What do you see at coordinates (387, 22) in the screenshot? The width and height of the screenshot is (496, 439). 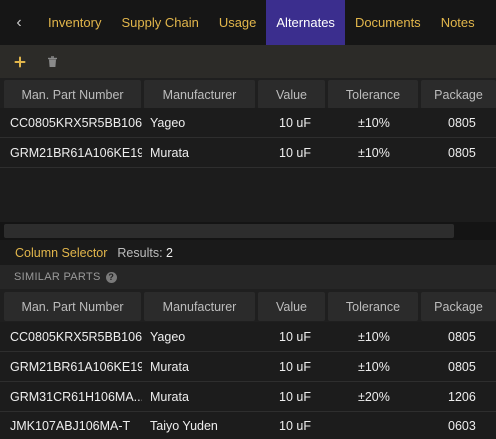 I see `tab-documents: Documents` at bounding box center [387, 22].